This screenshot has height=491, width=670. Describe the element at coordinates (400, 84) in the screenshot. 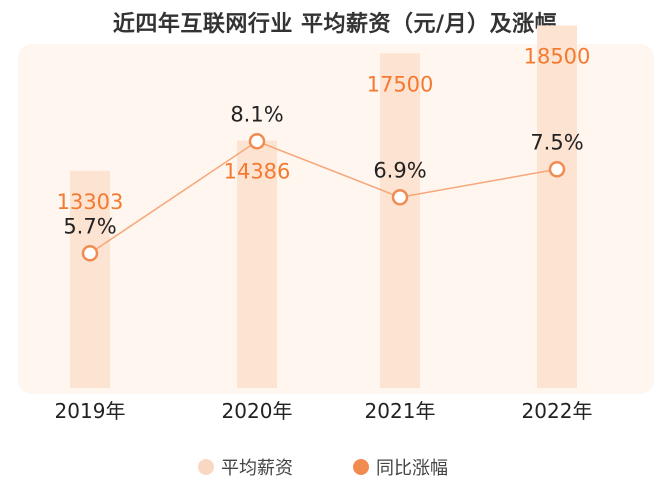

I see `salary-label-2021年: 17500` at that location.